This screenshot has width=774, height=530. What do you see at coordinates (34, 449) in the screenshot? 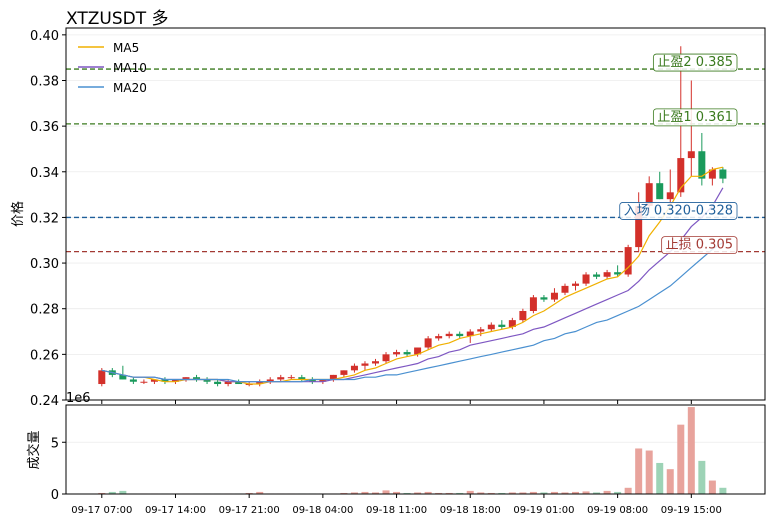
I see `volume-axis-label: 成交量` at bounding box center [34, 449].